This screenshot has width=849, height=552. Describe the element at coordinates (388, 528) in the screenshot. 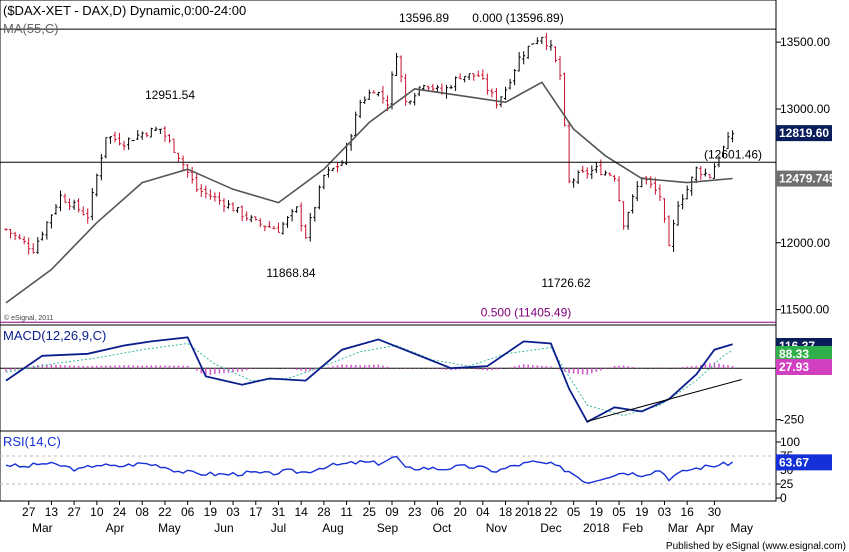

I see `x-month-label: Sep` at that location.